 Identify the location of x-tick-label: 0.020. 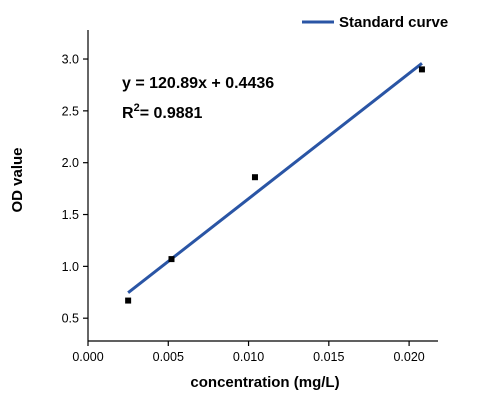
(408, 357).